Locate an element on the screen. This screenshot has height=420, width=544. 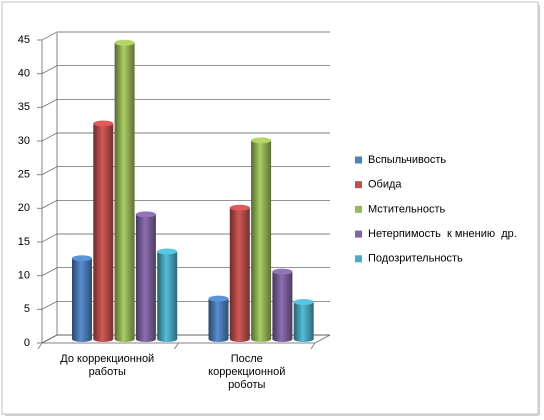
y-tick-label: 25 is located at coordinates (24, 175).